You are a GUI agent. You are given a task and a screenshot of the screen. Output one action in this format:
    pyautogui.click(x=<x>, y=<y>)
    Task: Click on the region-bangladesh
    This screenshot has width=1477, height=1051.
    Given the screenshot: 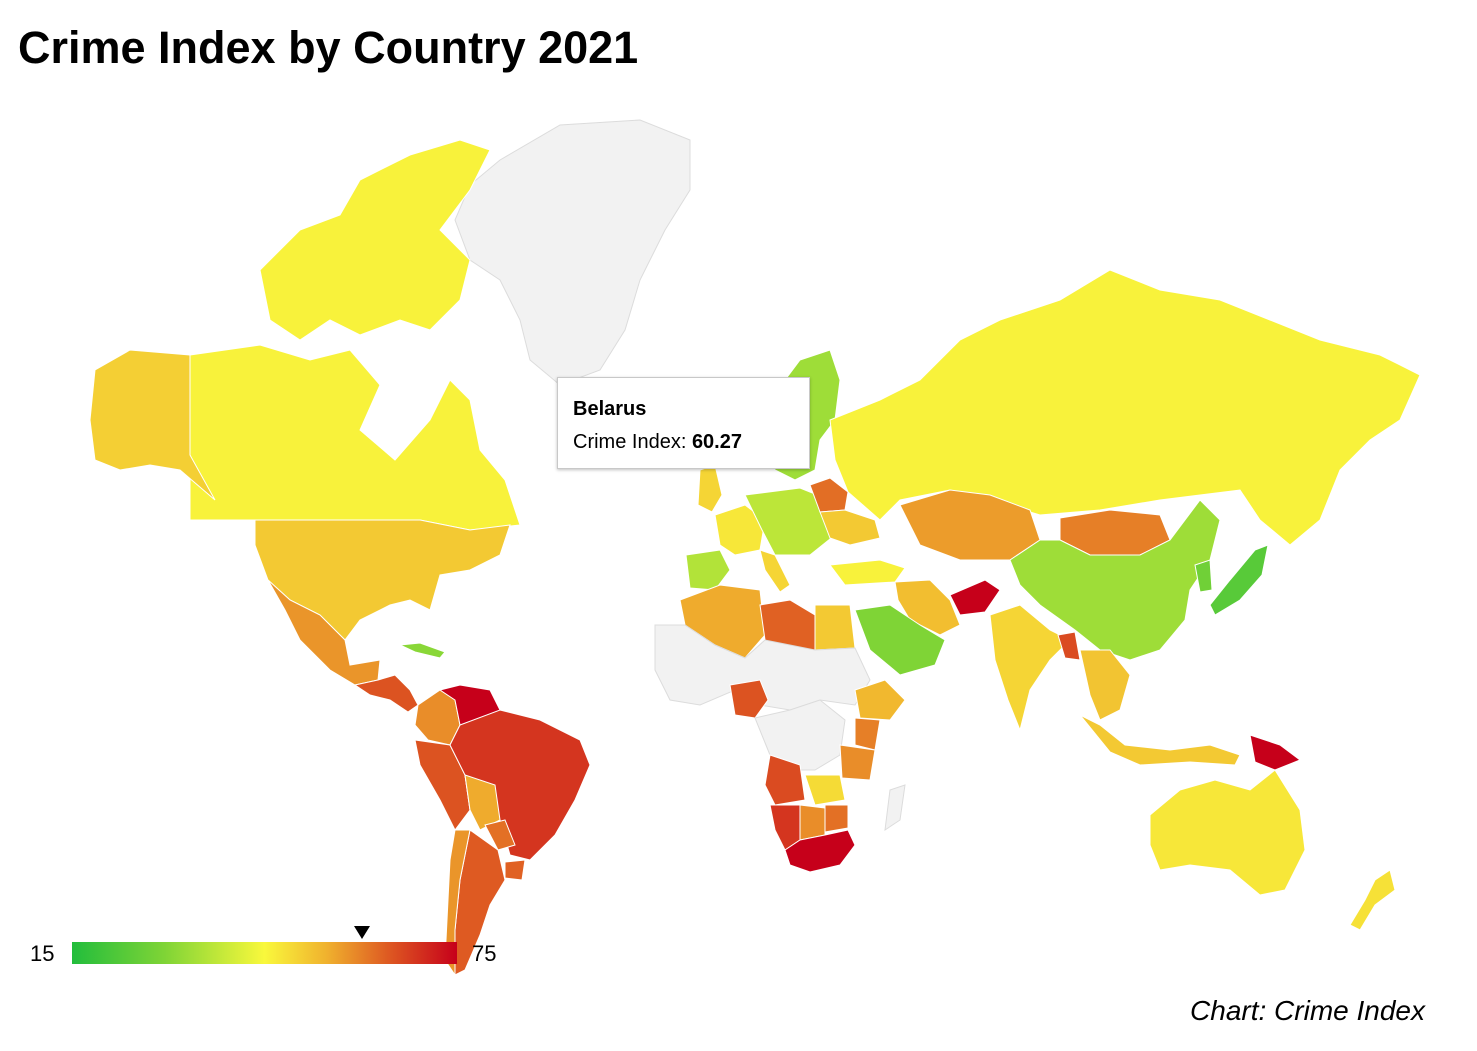 What is the action you would take?
    pyautogui.click(x=1069, y=646)
    